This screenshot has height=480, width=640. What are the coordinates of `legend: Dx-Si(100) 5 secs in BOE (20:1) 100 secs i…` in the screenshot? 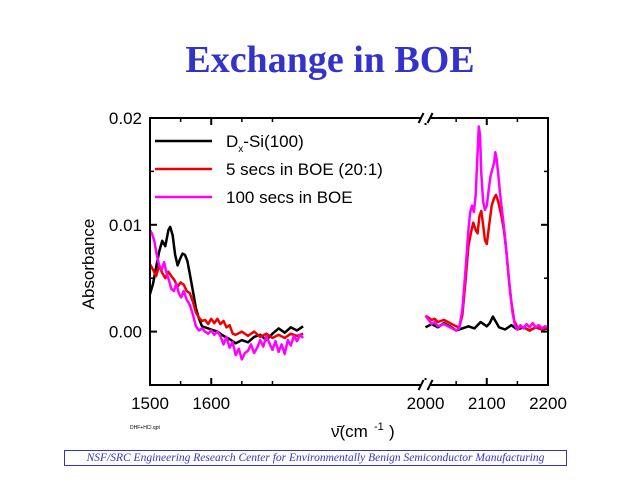 It's located at (269, 169).